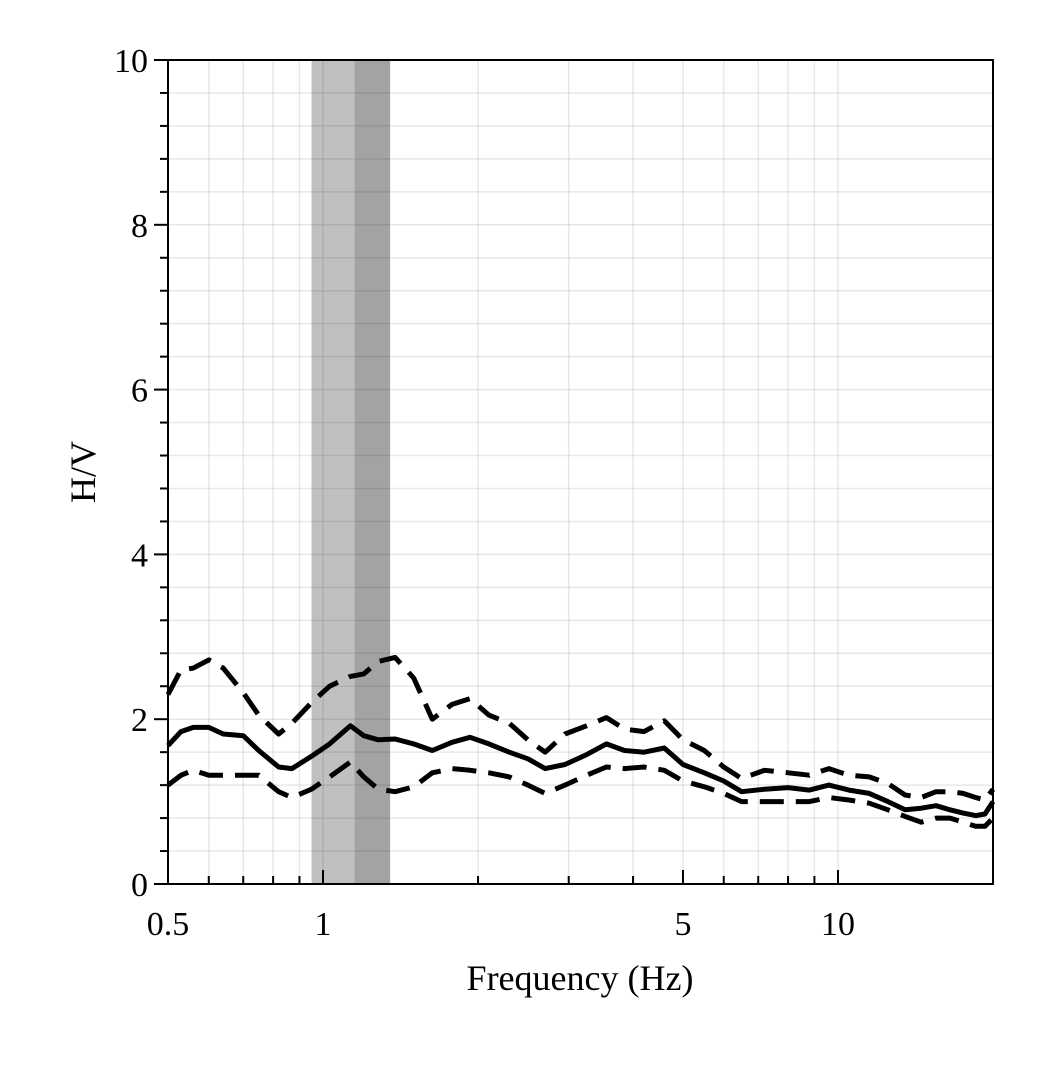 This screenshot has height=1065, width=1057. What do you see at coordinates (139, 555) in the screenshot?
I see `y-tick-label: 4` at bounding box center [139, 555].